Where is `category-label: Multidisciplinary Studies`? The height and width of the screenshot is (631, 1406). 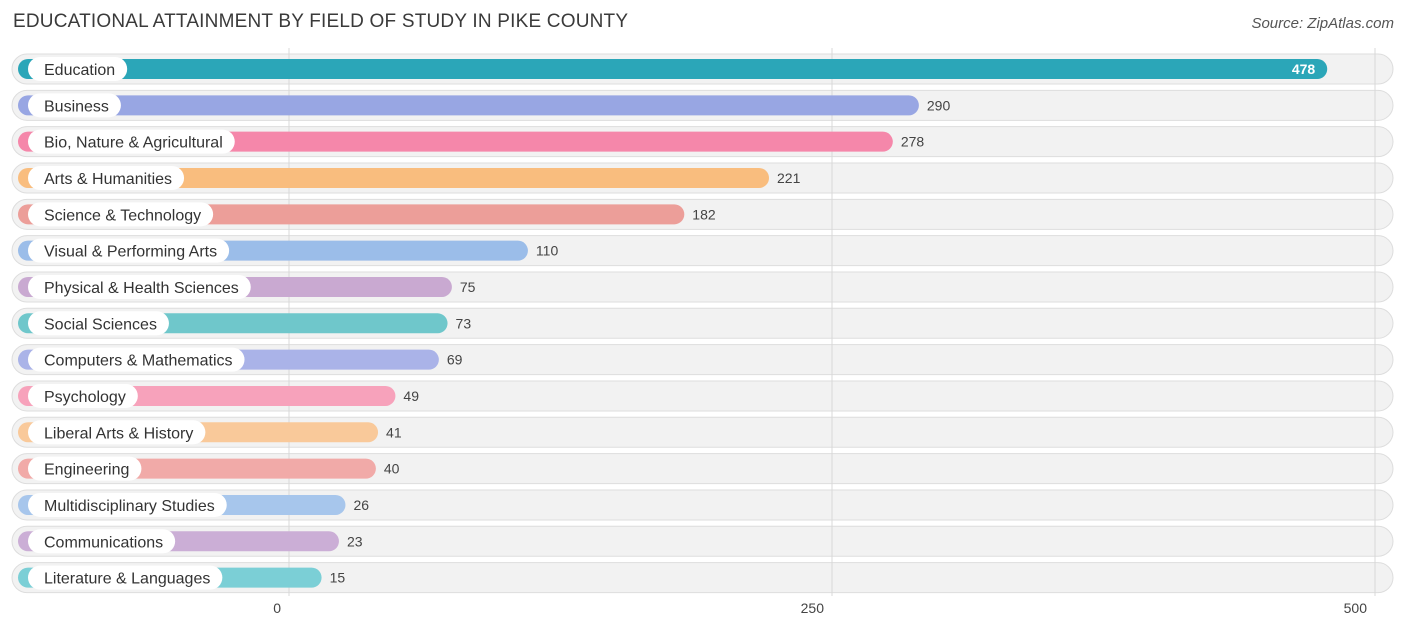 category-label: Multidisciplinary Studies is located at coordinates (129, 506).